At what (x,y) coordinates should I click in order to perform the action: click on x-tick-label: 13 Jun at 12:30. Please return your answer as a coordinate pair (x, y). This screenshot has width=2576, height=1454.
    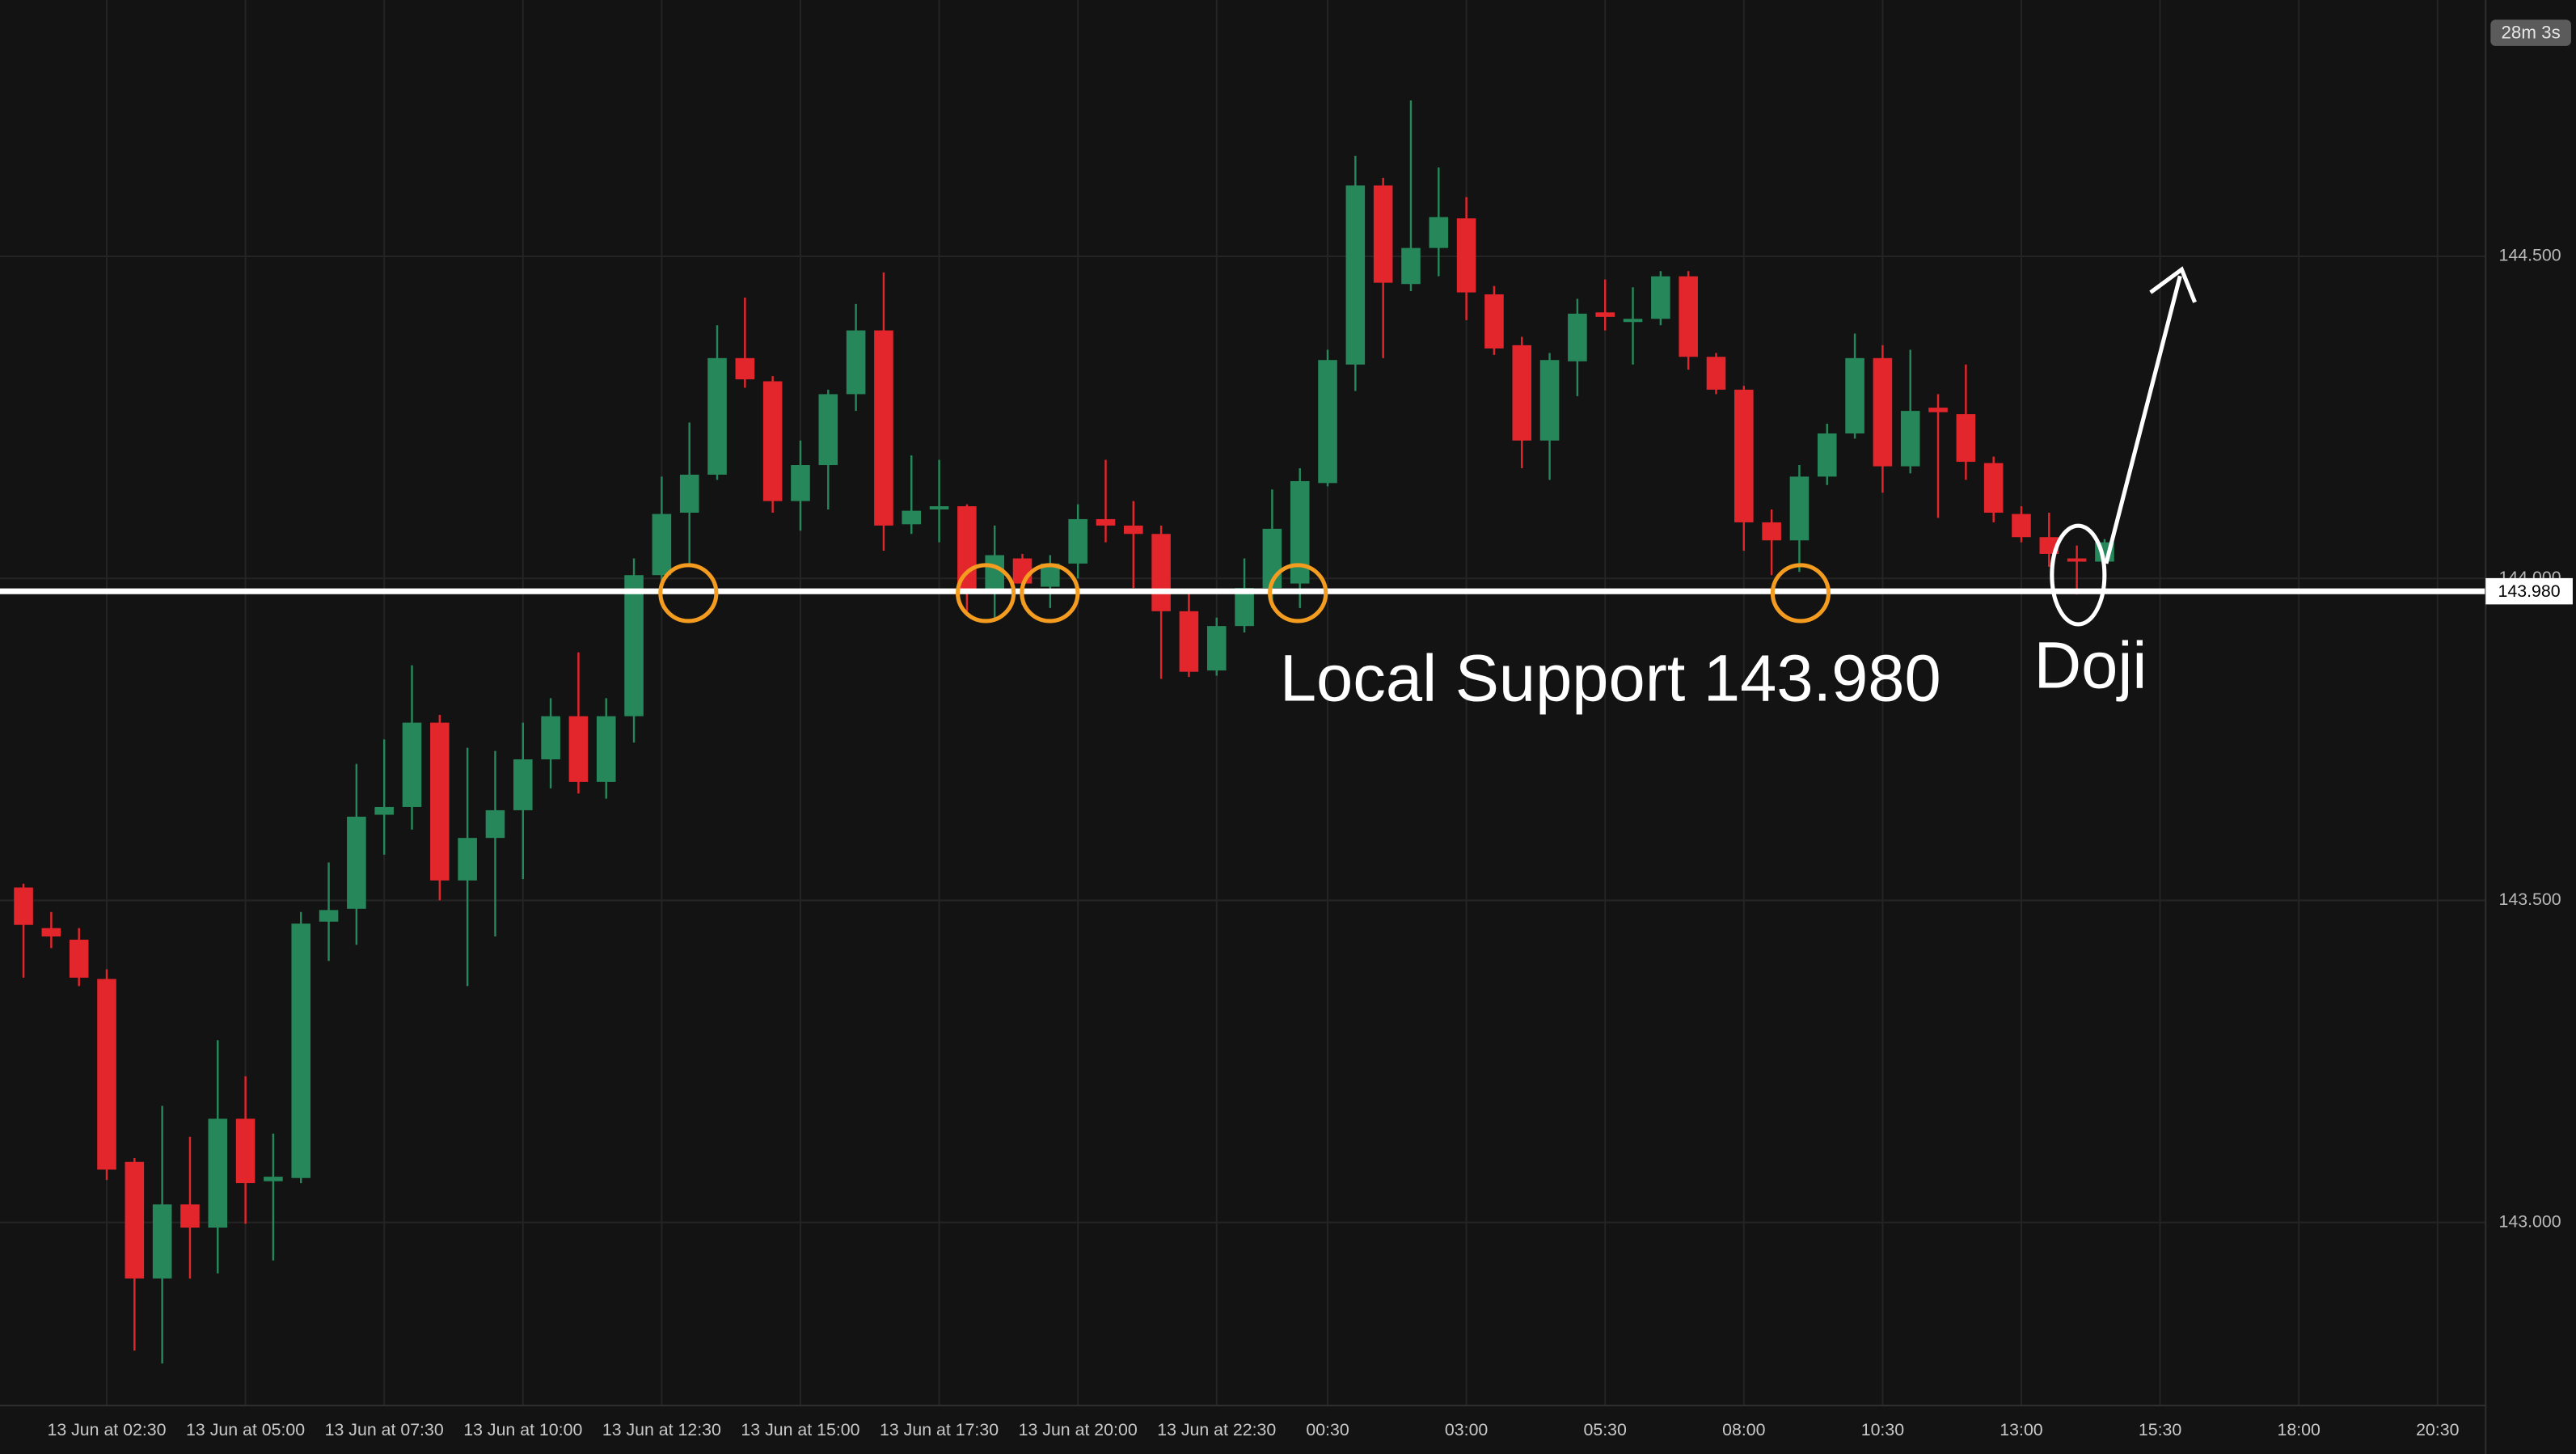
    Looking at the image, I should click on (661, 1429).